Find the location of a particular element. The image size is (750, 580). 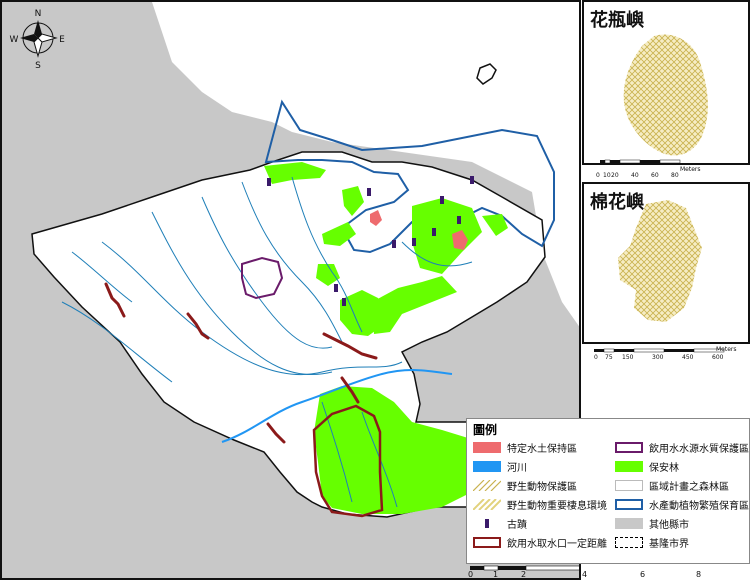

scale-tick: 1 is located at coordinates (496, 574).